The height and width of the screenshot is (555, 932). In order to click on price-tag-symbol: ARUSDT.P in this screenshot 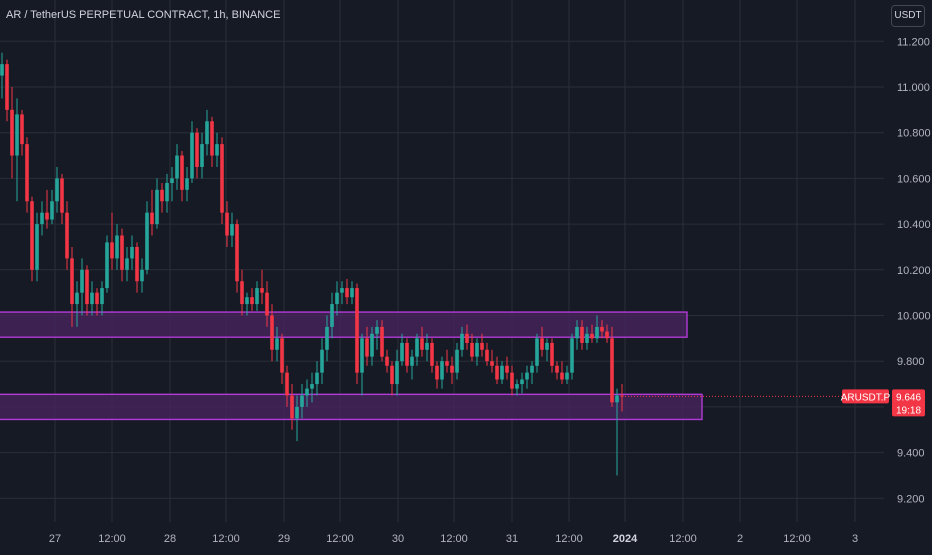, I will do `click(866, 397)`.